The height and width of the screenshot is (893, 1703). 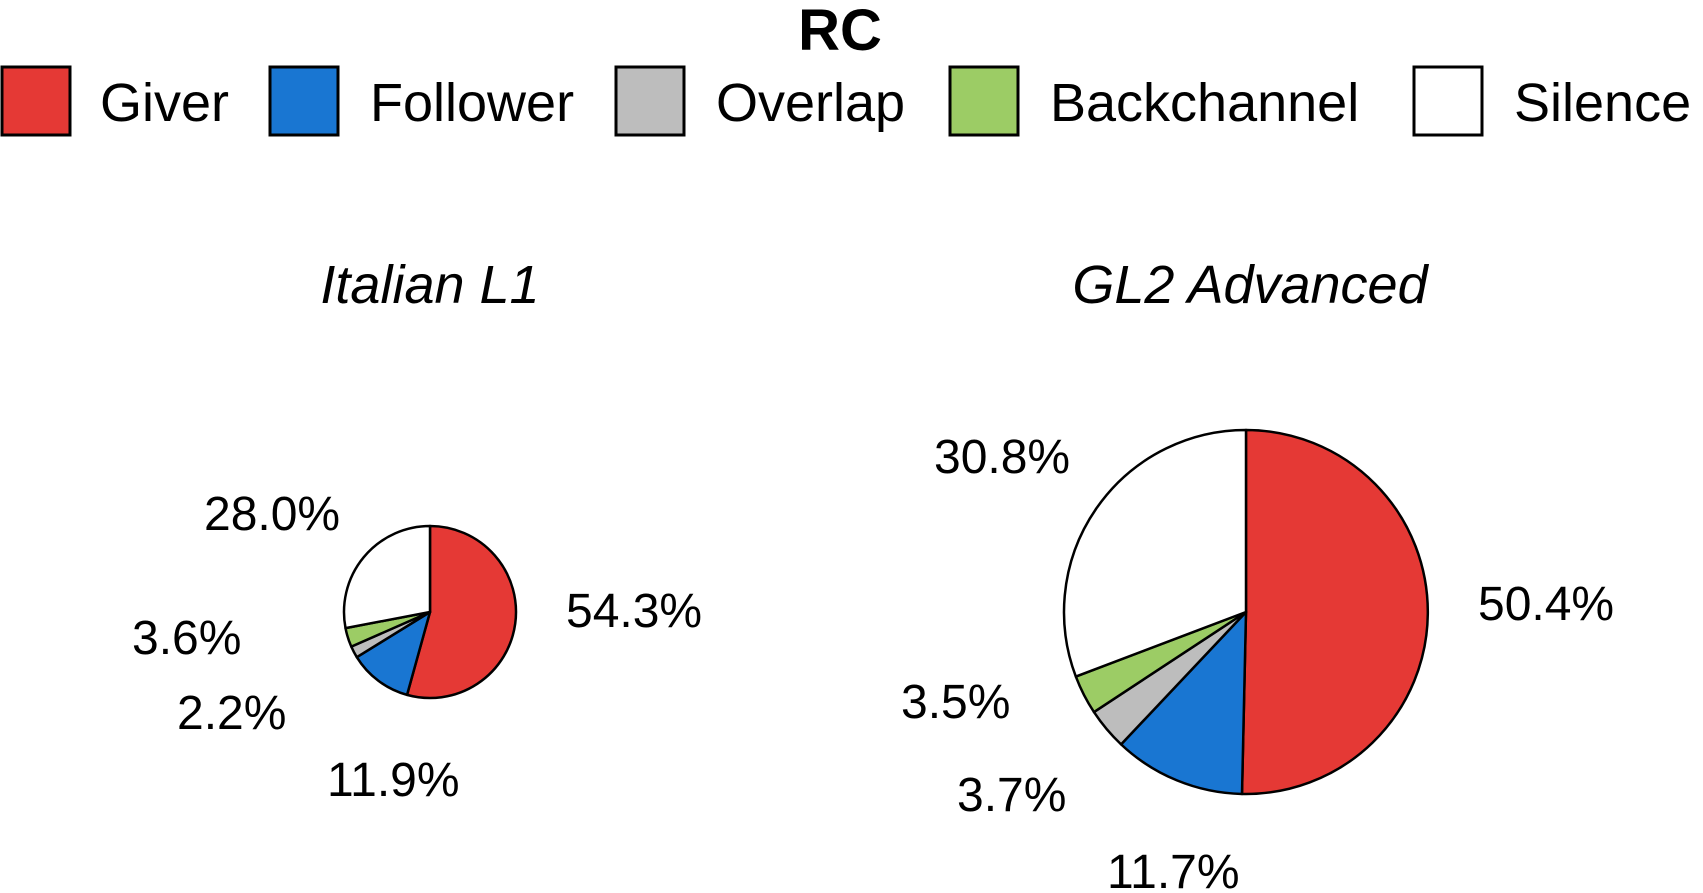 I want to click on legend-label-backchannel: Backchannel, so click(x=1204, y=103).